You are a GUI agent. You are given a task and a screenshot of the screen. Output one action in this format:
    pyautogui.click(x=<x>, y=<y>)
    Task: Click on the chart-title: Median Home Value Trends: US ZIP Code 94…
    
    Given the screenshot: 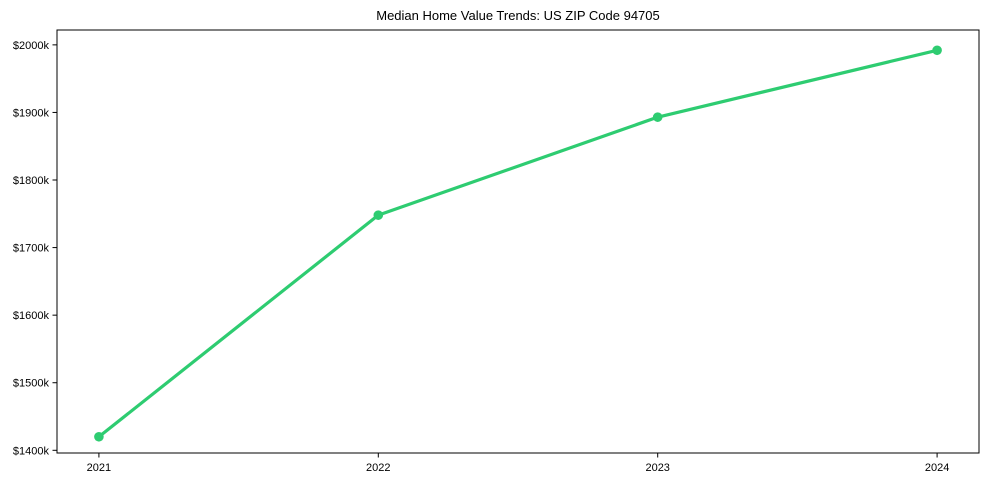 What is the action you would take?
    pyautogui.click(x=518, y=15)
    